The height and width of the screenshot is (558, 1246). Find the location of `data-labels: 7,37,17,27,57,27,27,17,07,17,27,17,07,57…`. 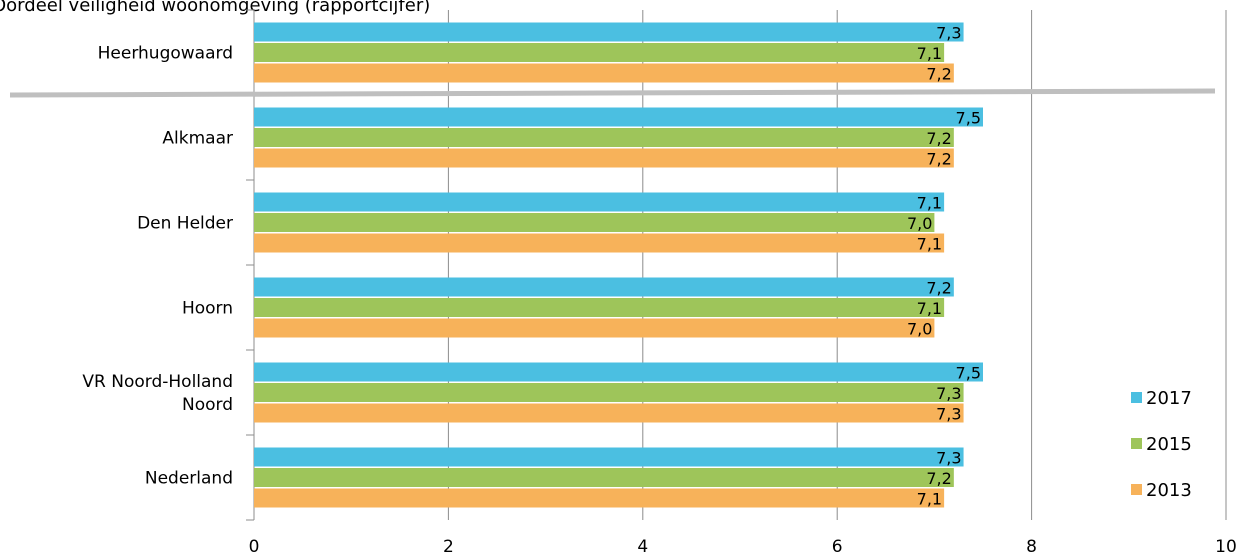

data-labels: 7,37,17,27,57,27,27,17,07,17,27,17,07,57… is located at coordinates (944, 266).